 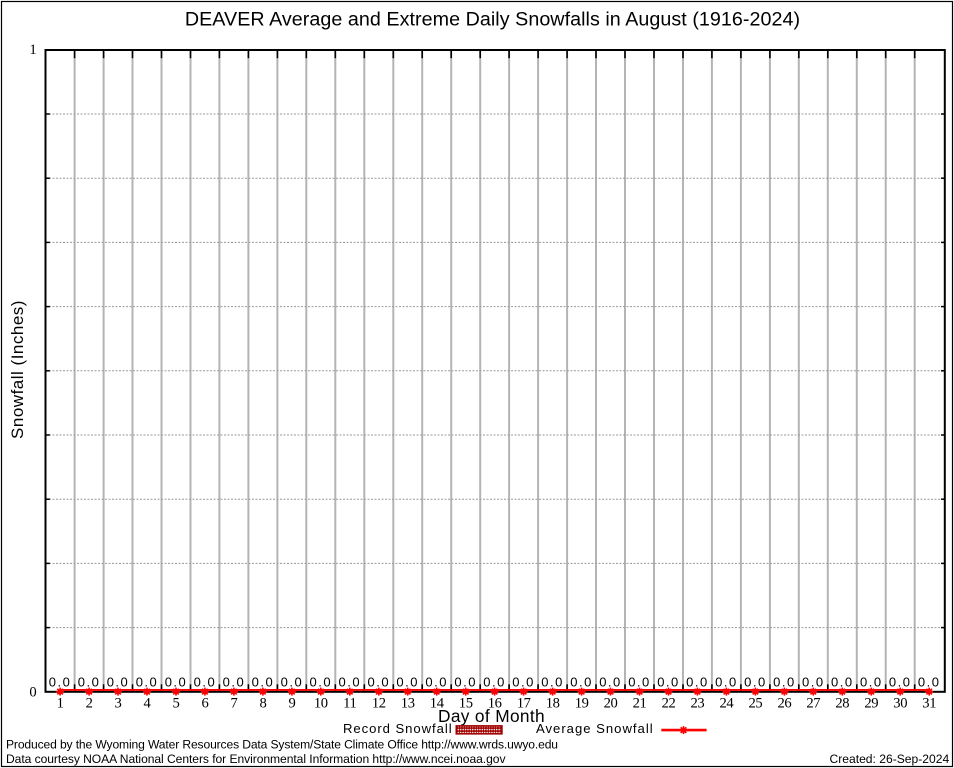 I want to click on svg-text: 27, so click(x=813, y=704).